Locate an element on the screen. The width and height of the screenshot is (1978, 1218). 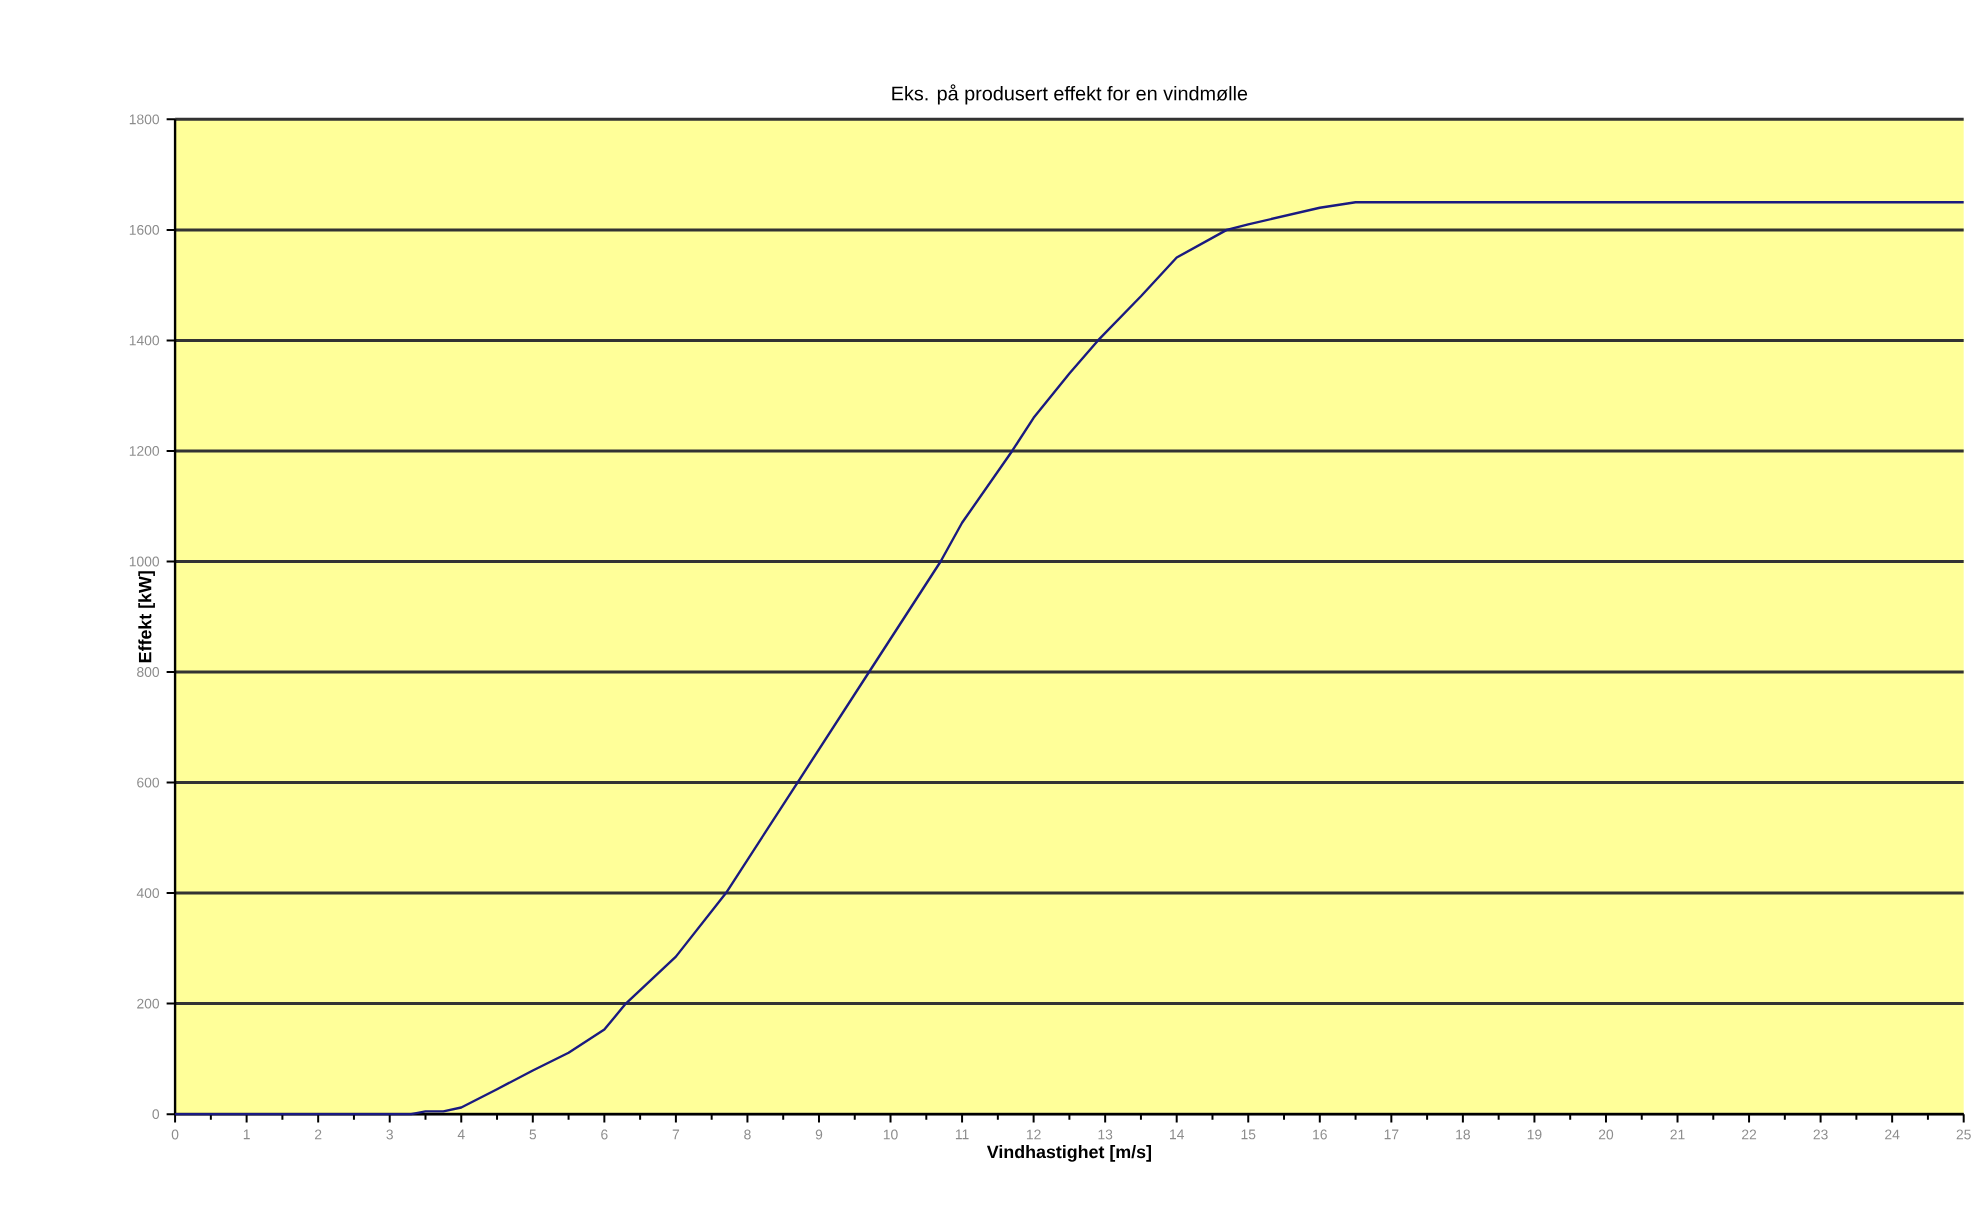
x-axis-title: Vindhastighet [m/s] is located at coordinates (1068, 1153).